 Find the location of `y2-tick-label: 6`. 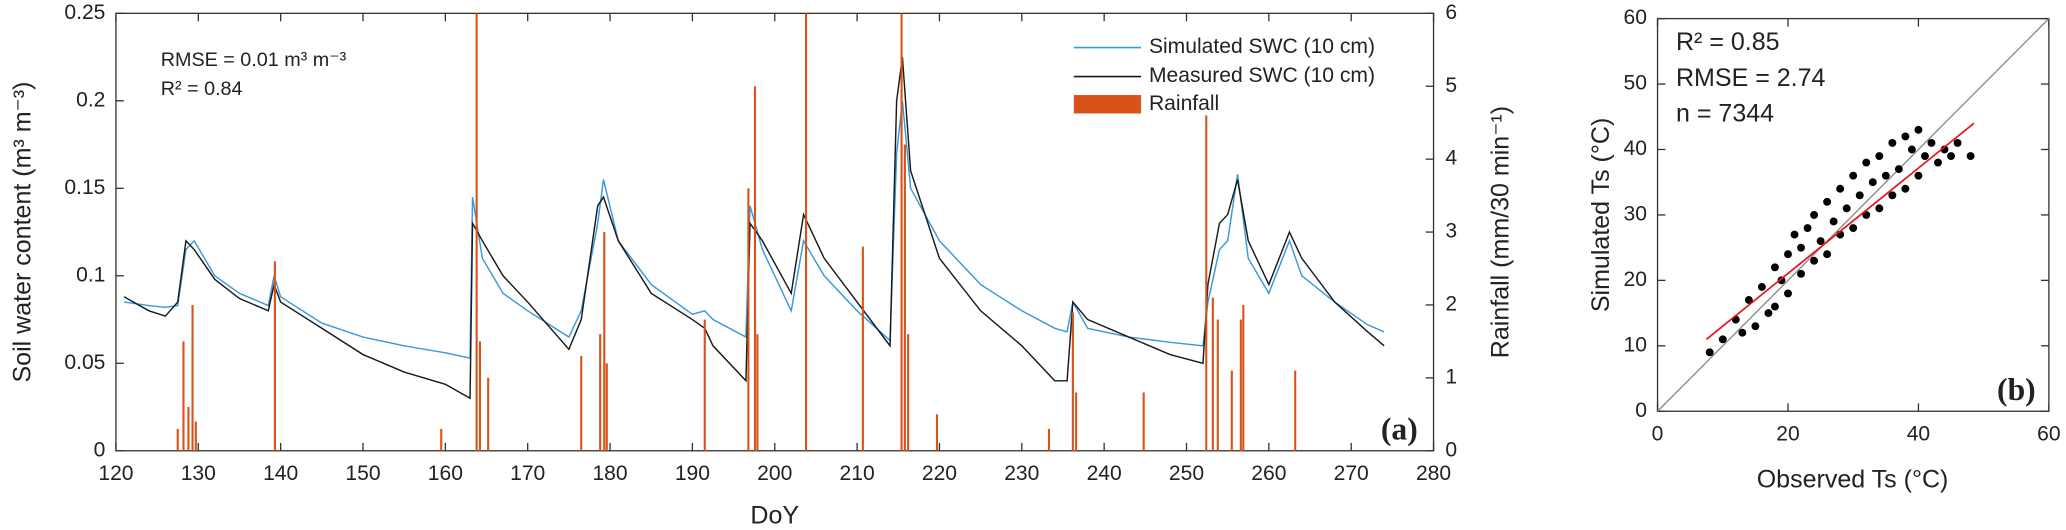

y2-tick-label: 6 is located at coordinates (1451, 12).